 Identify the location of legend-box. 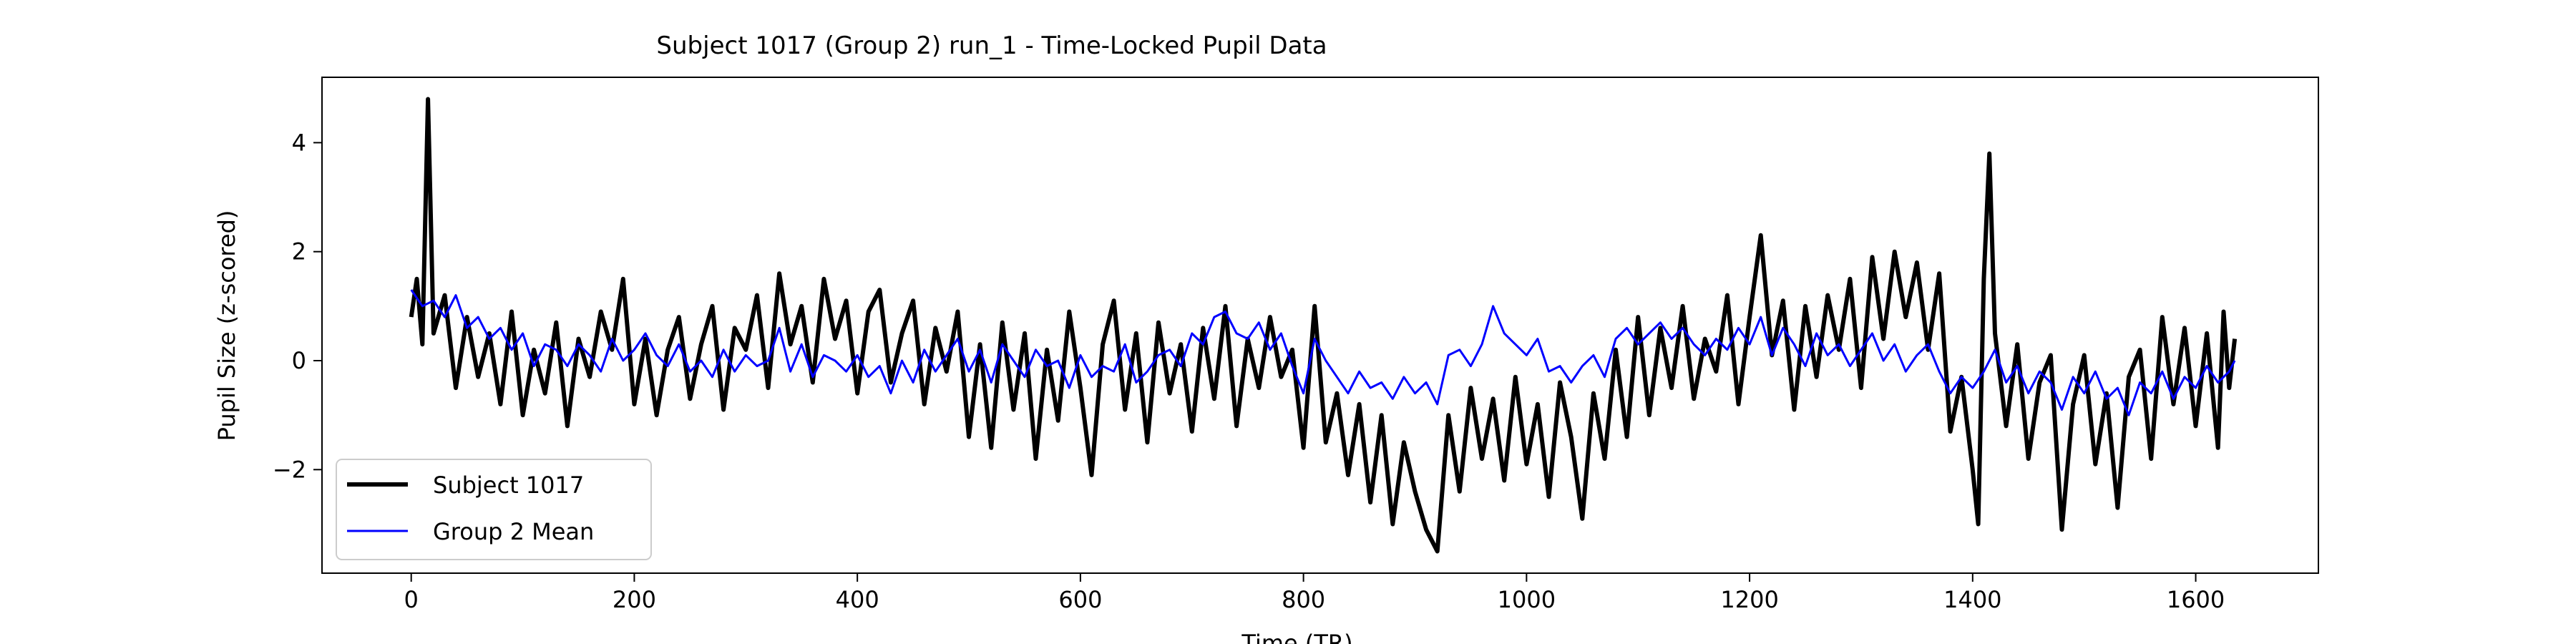
(494, 509).